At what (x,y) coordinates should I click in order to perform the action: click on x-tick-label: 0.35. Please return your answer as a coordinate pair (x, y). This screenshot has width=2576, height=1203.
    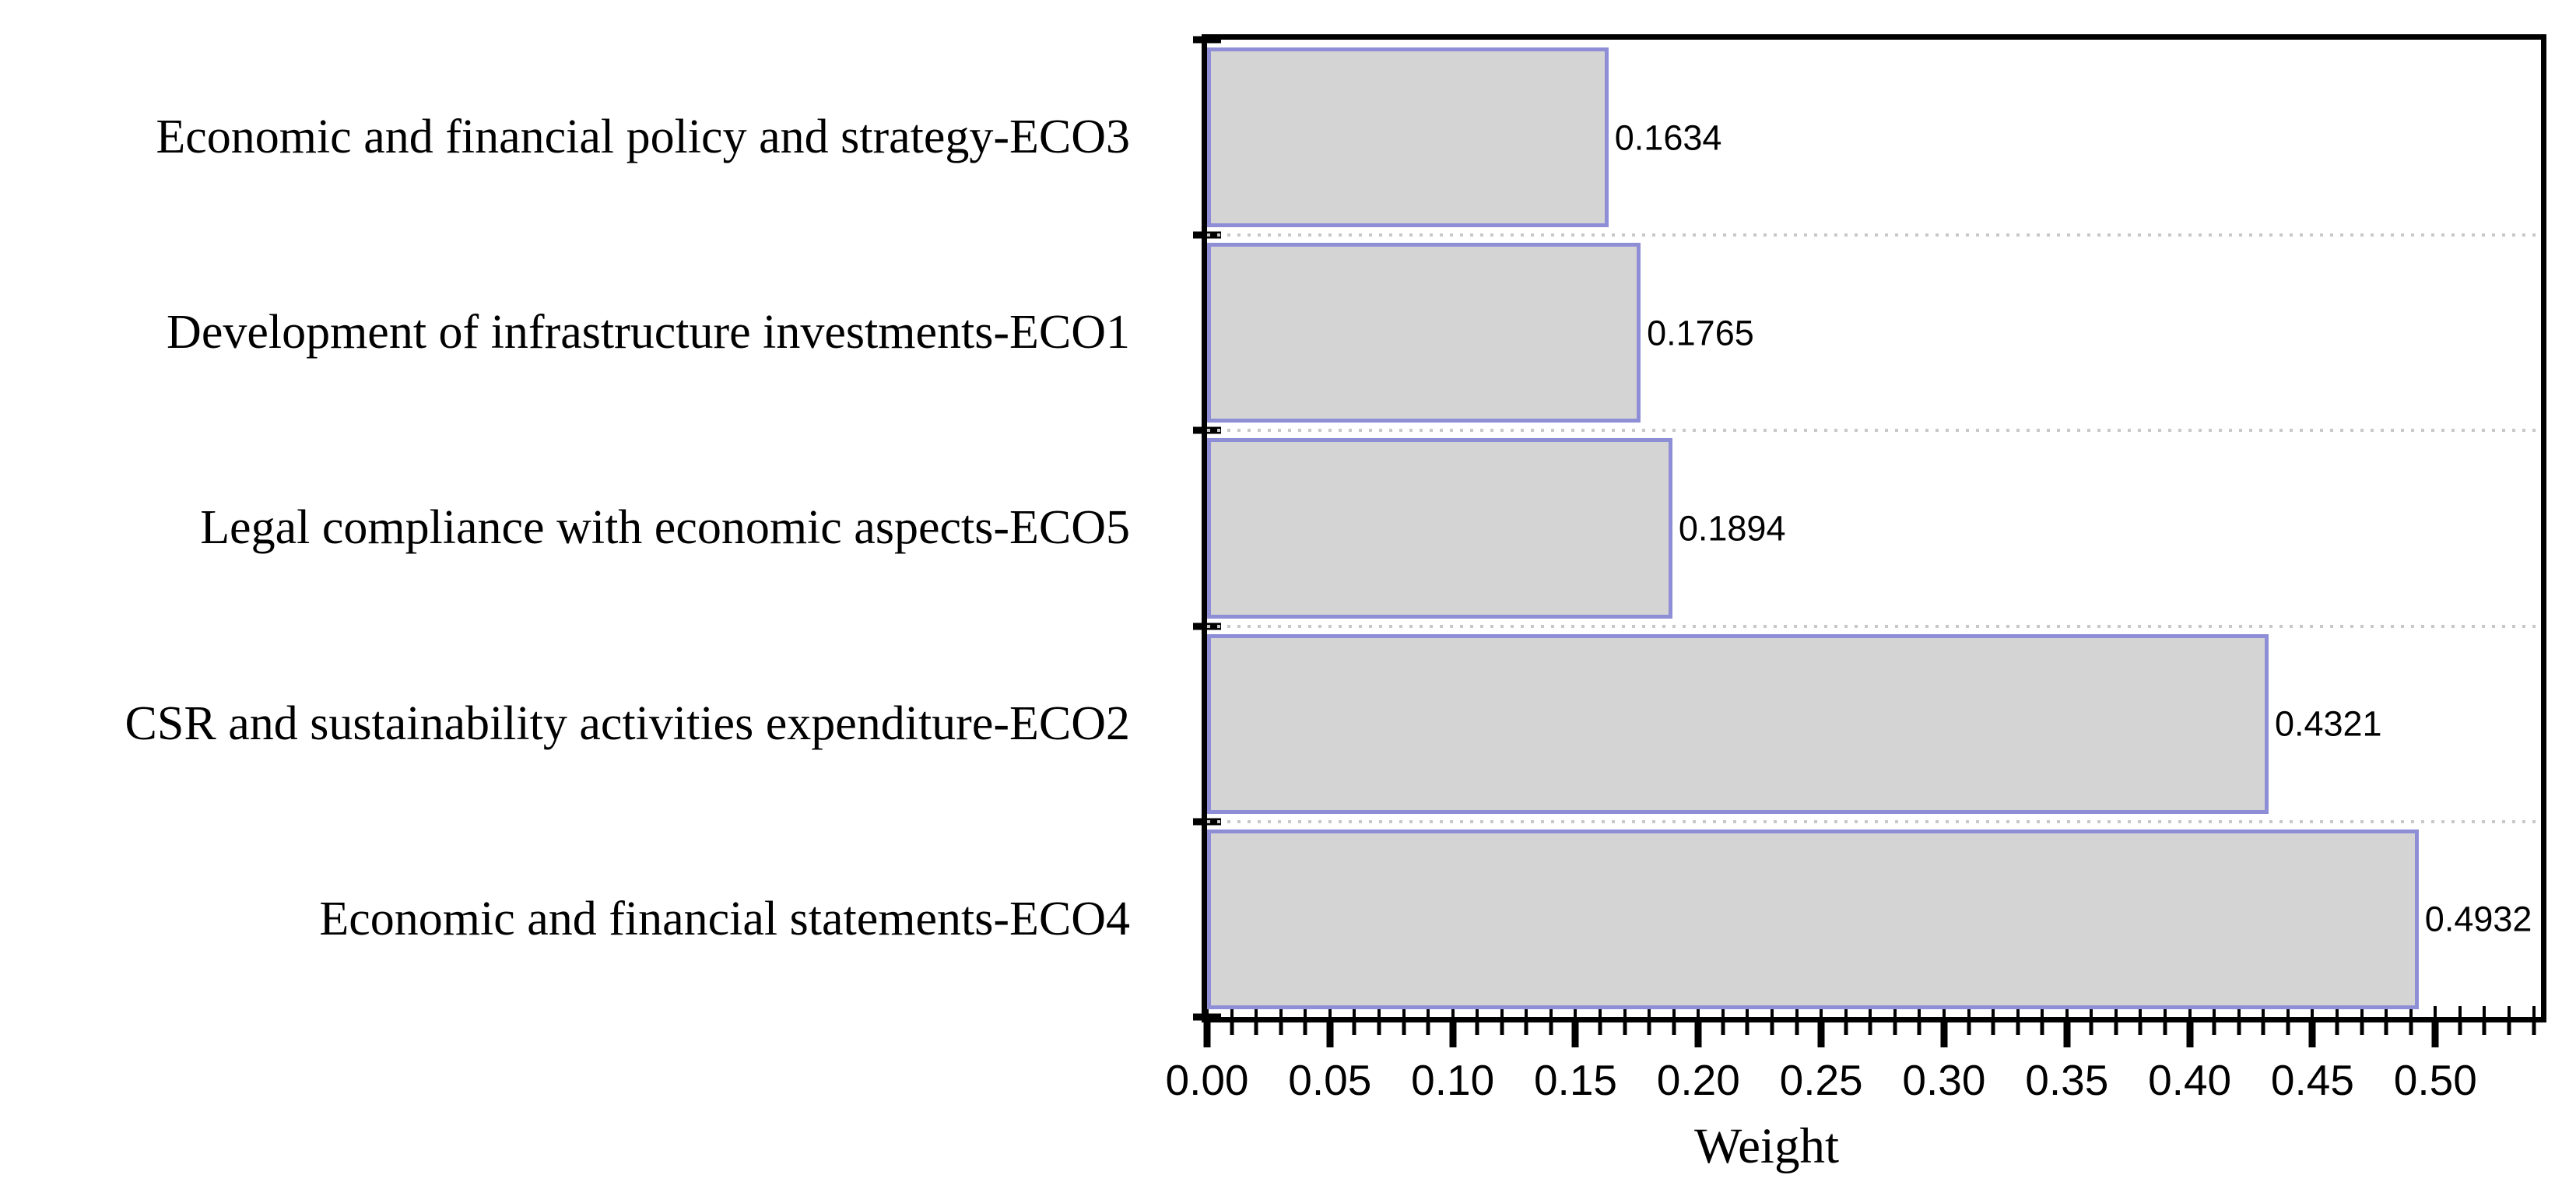
    Looking at the image, I should click on (2067, 1080).